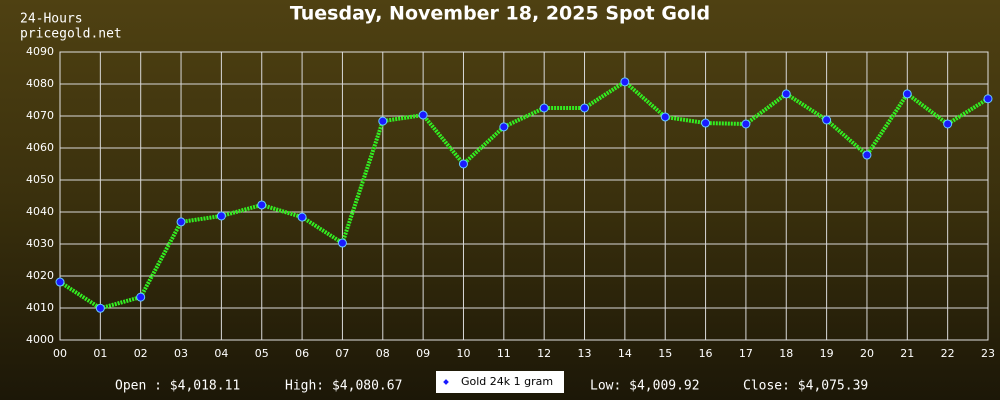  Describe the element at coordinates (343, 386) in the screenshot. I see `stat: High: $4,080.67` at that location.